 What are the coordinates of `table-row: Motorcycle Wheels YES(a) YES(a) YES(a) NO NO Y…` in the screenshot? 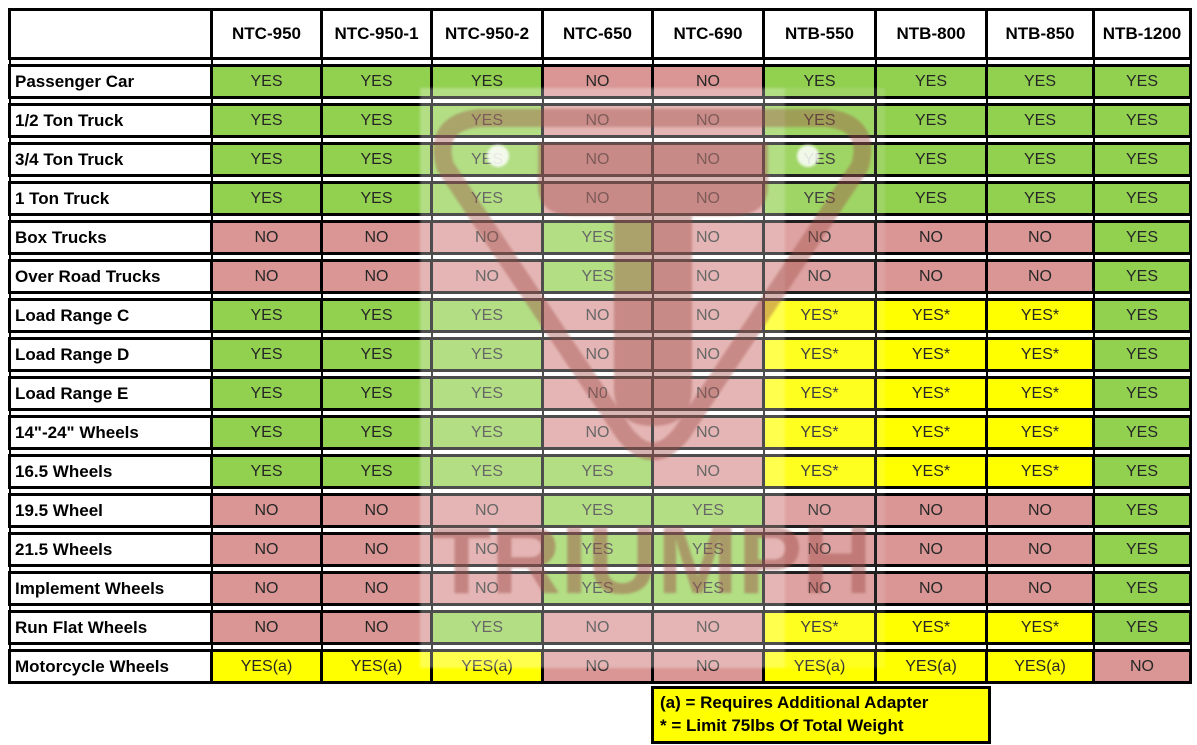 It's located at (600, 666).